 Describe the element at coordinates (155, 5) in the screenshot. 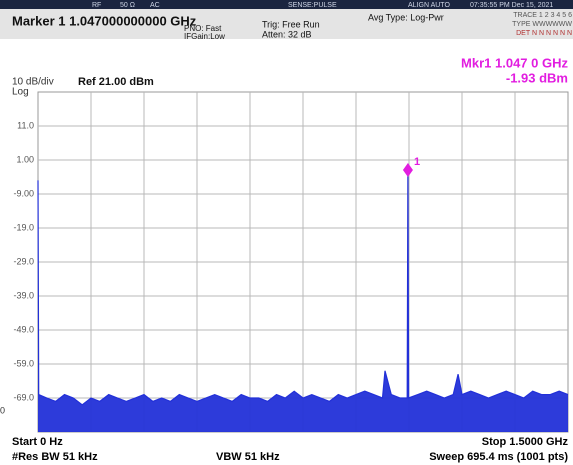

I see `status-coupling: AC` at that location.